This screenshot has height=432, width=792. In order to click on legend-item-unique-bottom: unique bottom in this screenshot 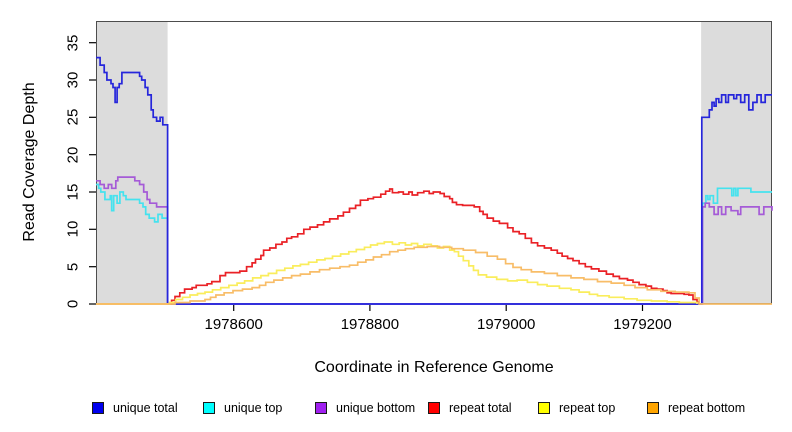, I will do `click(365, 408)`.